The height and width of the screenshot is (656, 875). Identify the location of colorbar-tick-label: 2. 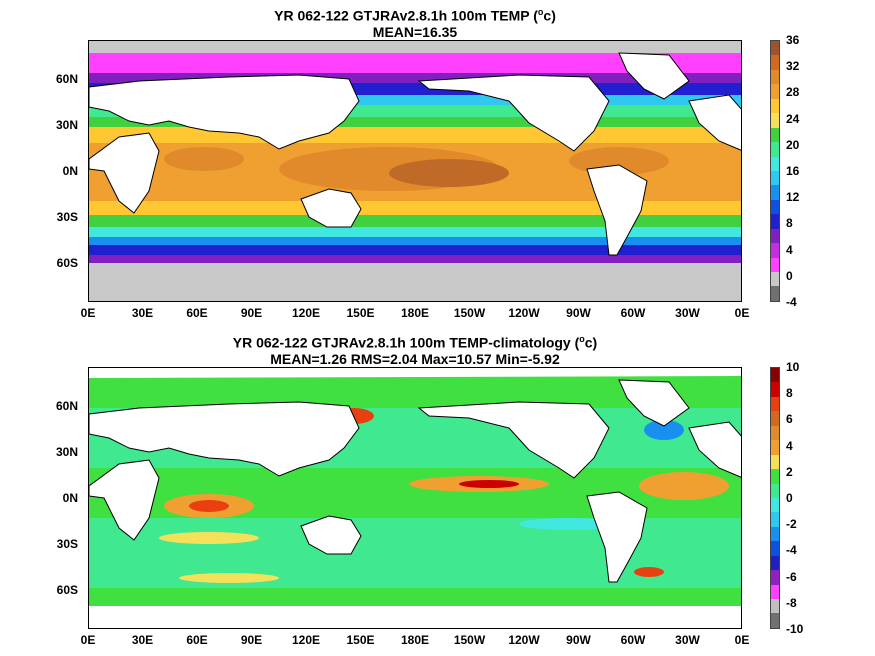
(789, 471).